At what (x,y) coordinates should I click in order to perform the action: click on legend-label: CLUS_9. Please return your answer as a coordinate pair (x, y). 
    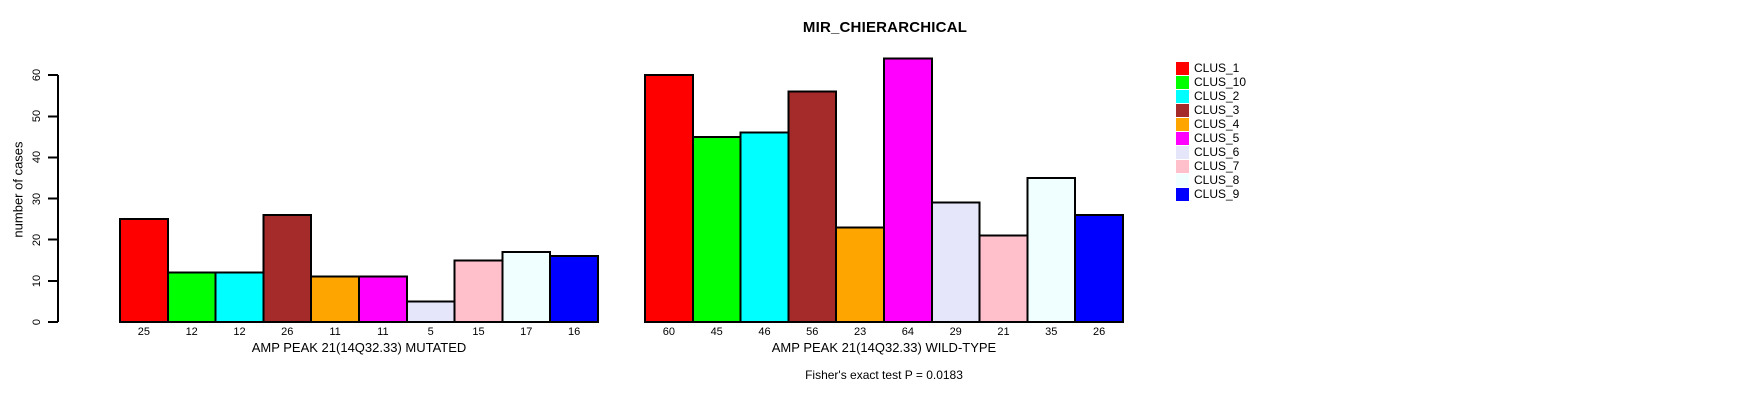
    Looking at the image, I should click on (1217, 194).